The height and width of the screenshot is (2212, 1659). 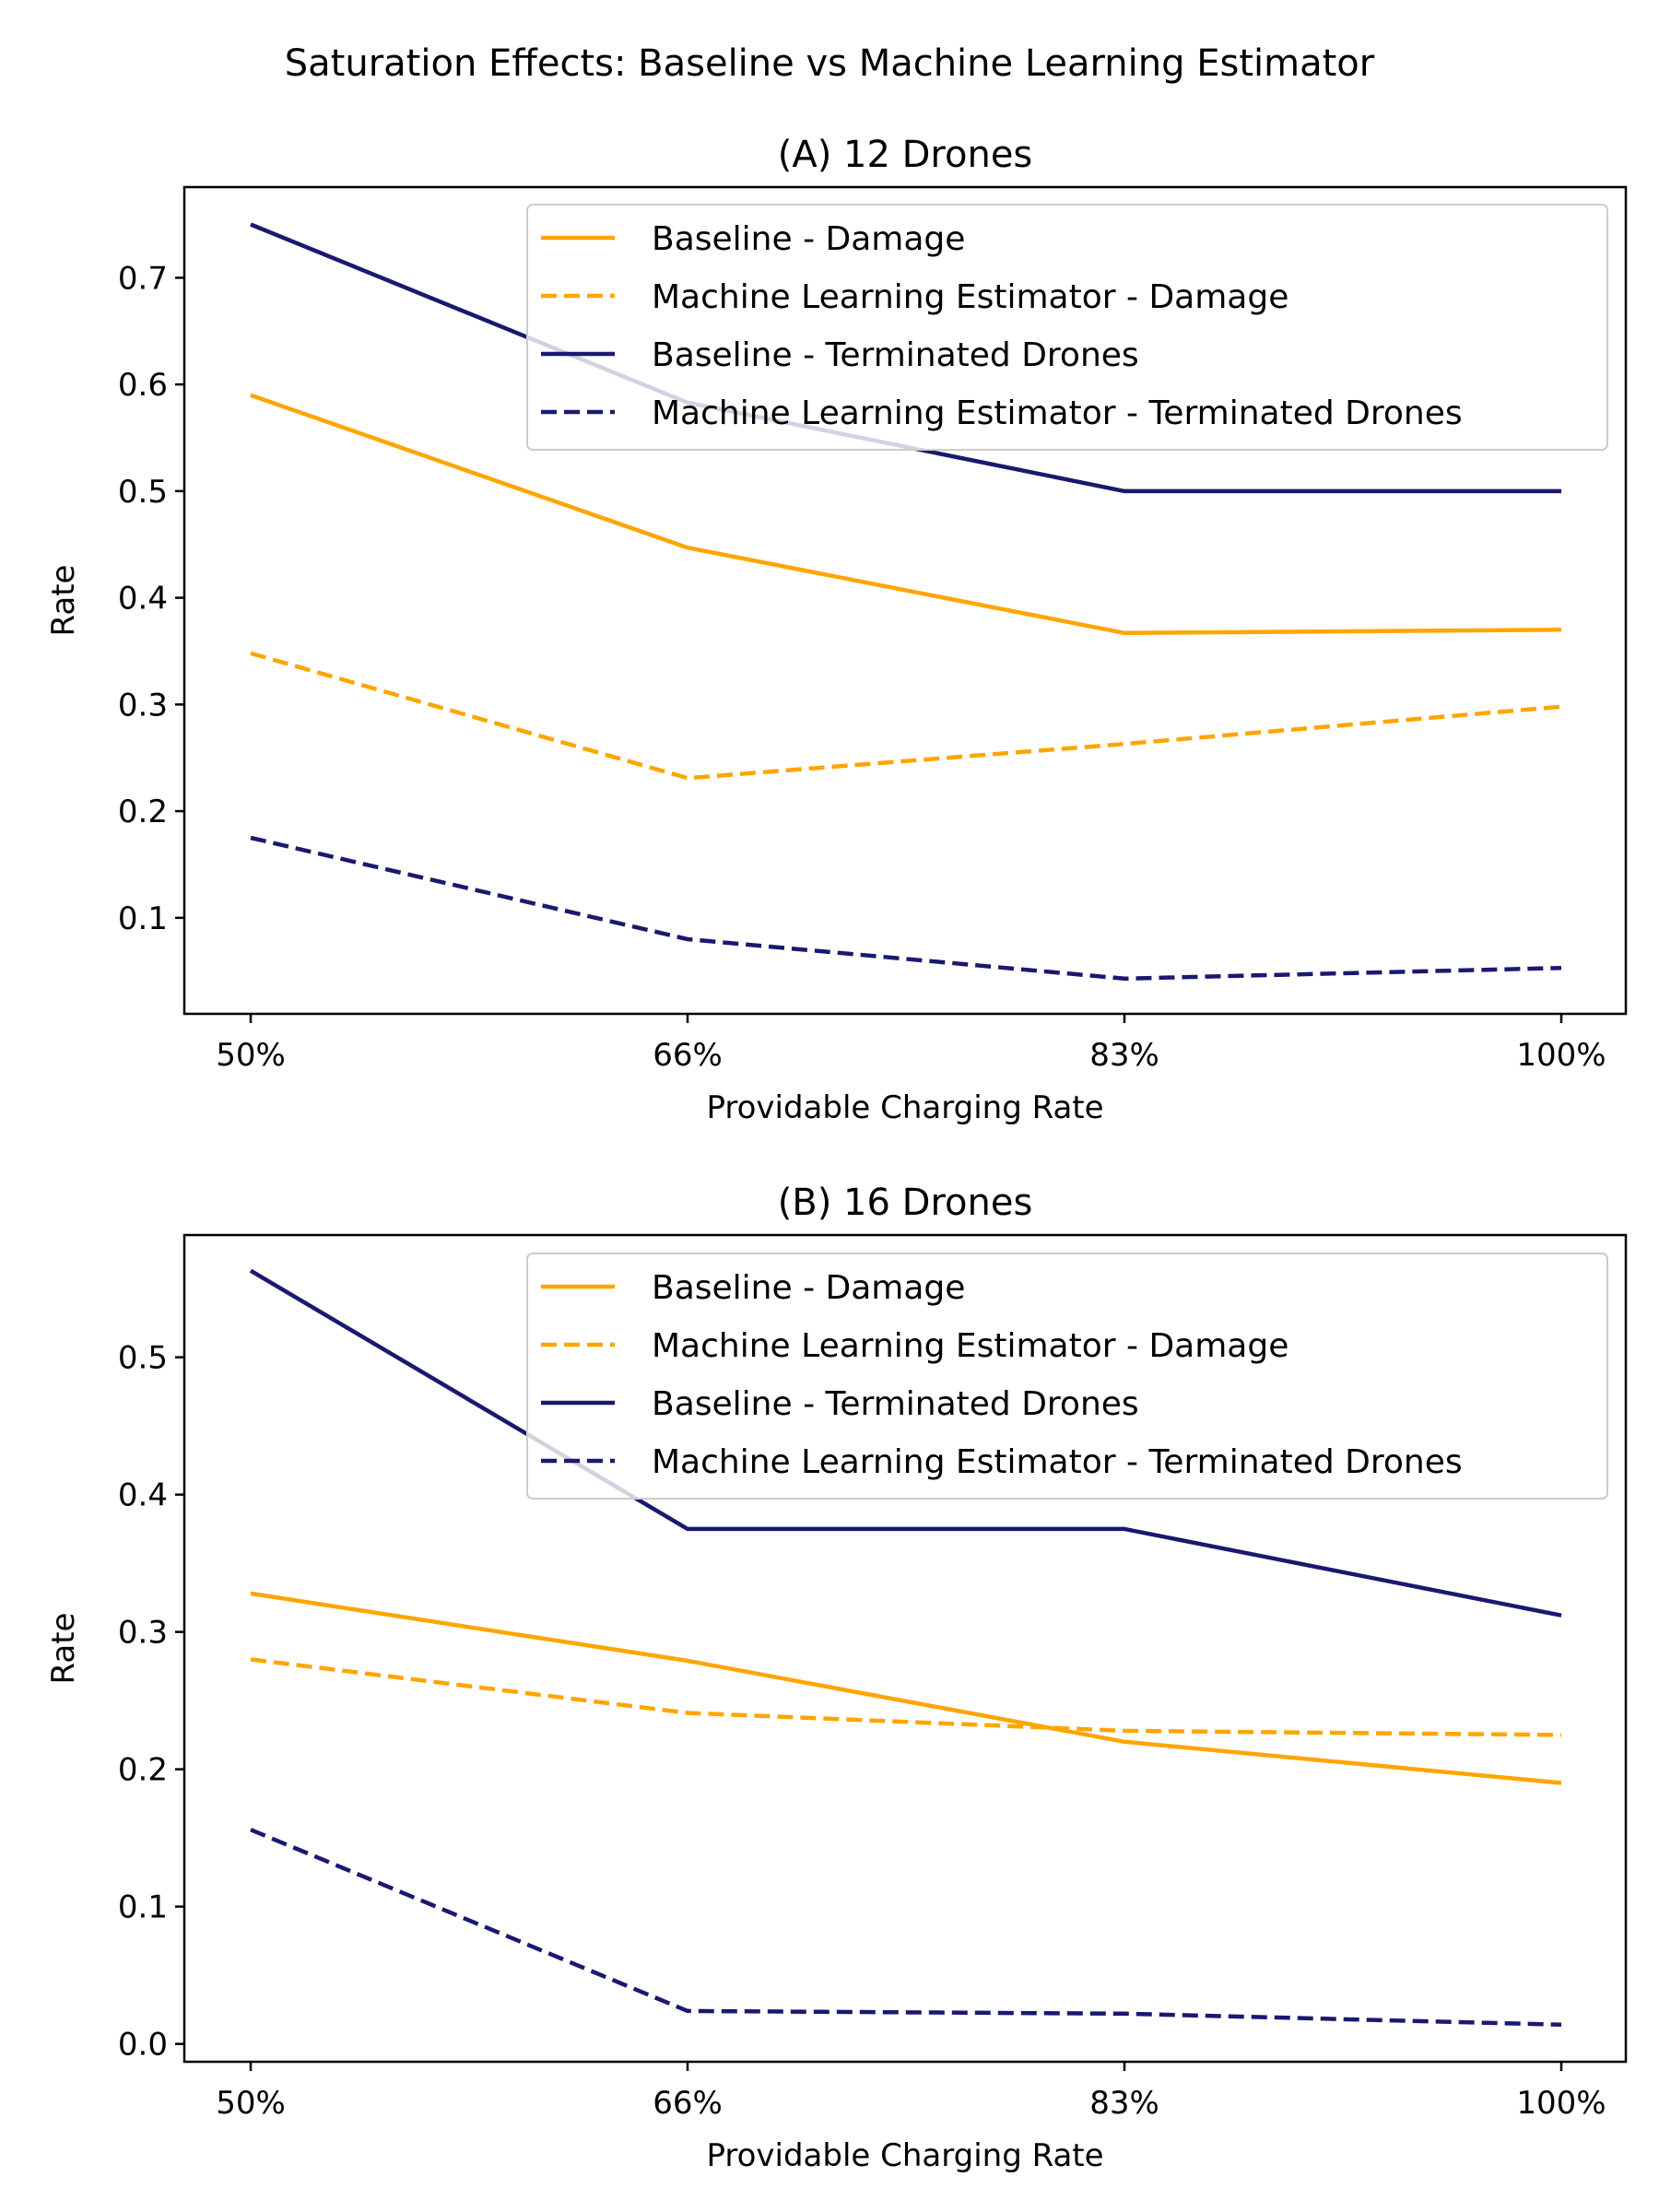 I want to click on y-tick-label: 0.7, so click(x=143, y=278).